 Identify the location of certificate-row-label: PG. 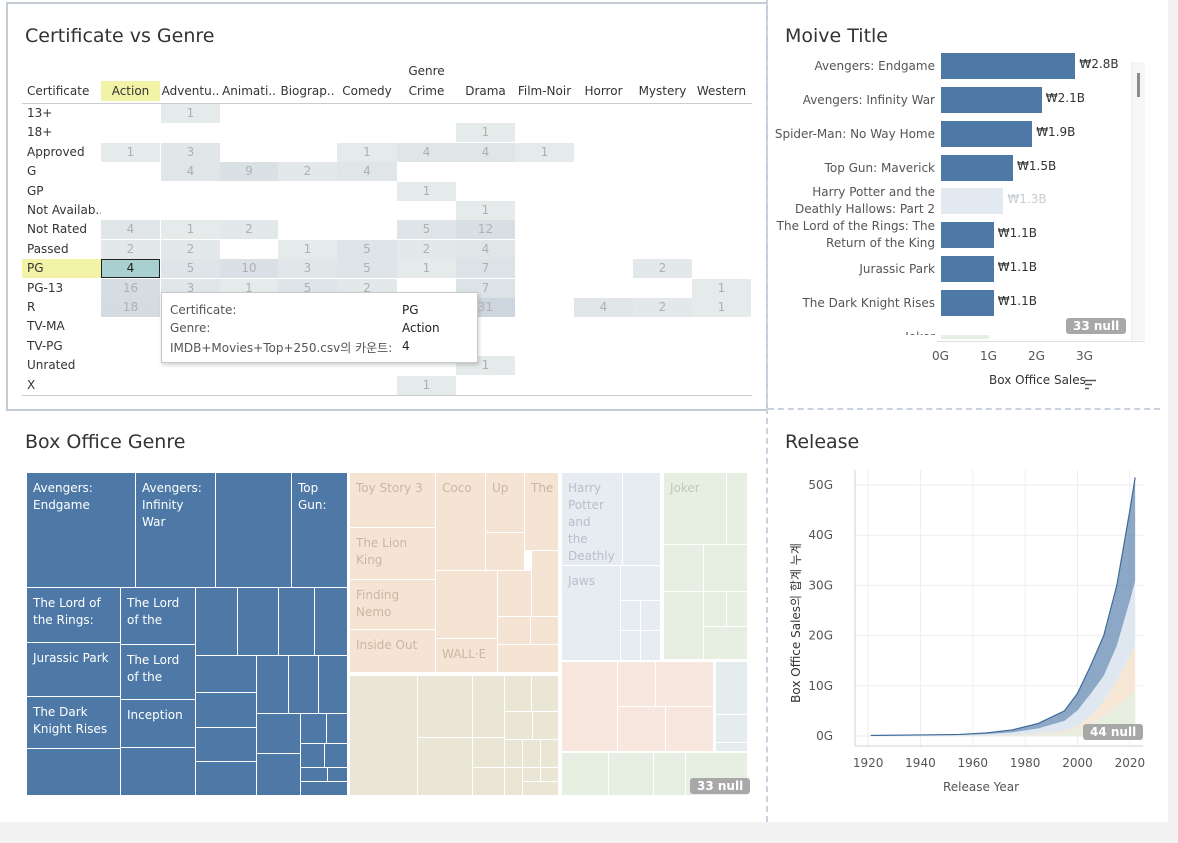
(61, 269).